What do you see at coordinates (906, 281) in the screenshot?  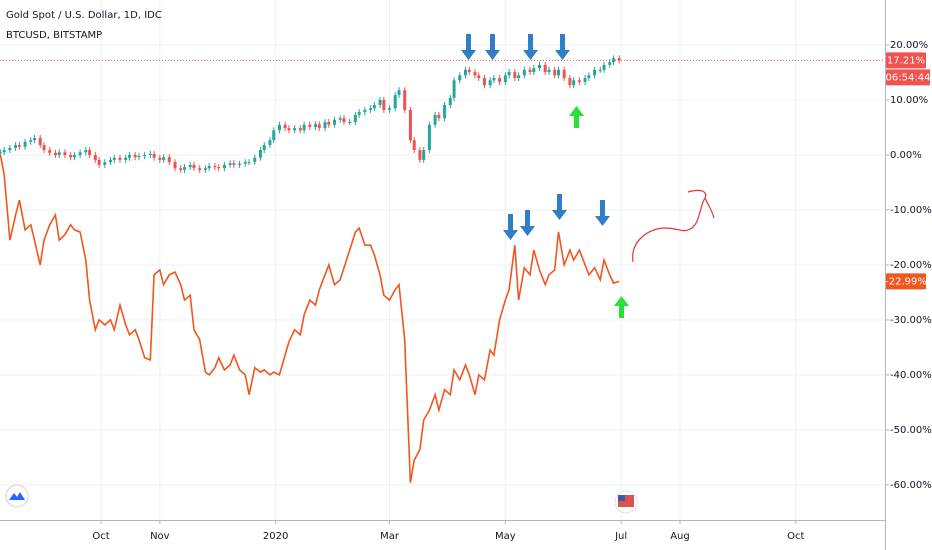 I see `price-label: -22.99%` at bounding box center [906, 281].